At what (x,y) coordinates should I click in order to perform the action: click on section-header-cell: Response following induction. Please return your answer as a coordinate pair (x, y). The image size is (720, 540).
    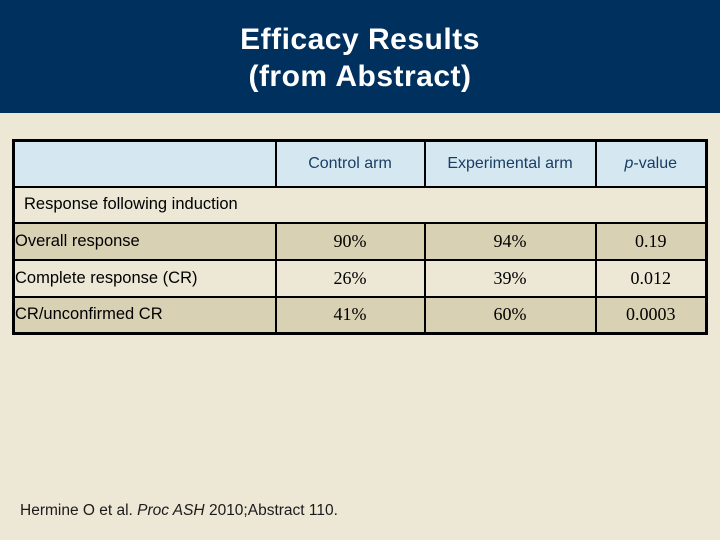
    Looking at the image, I should click on (360, 204).